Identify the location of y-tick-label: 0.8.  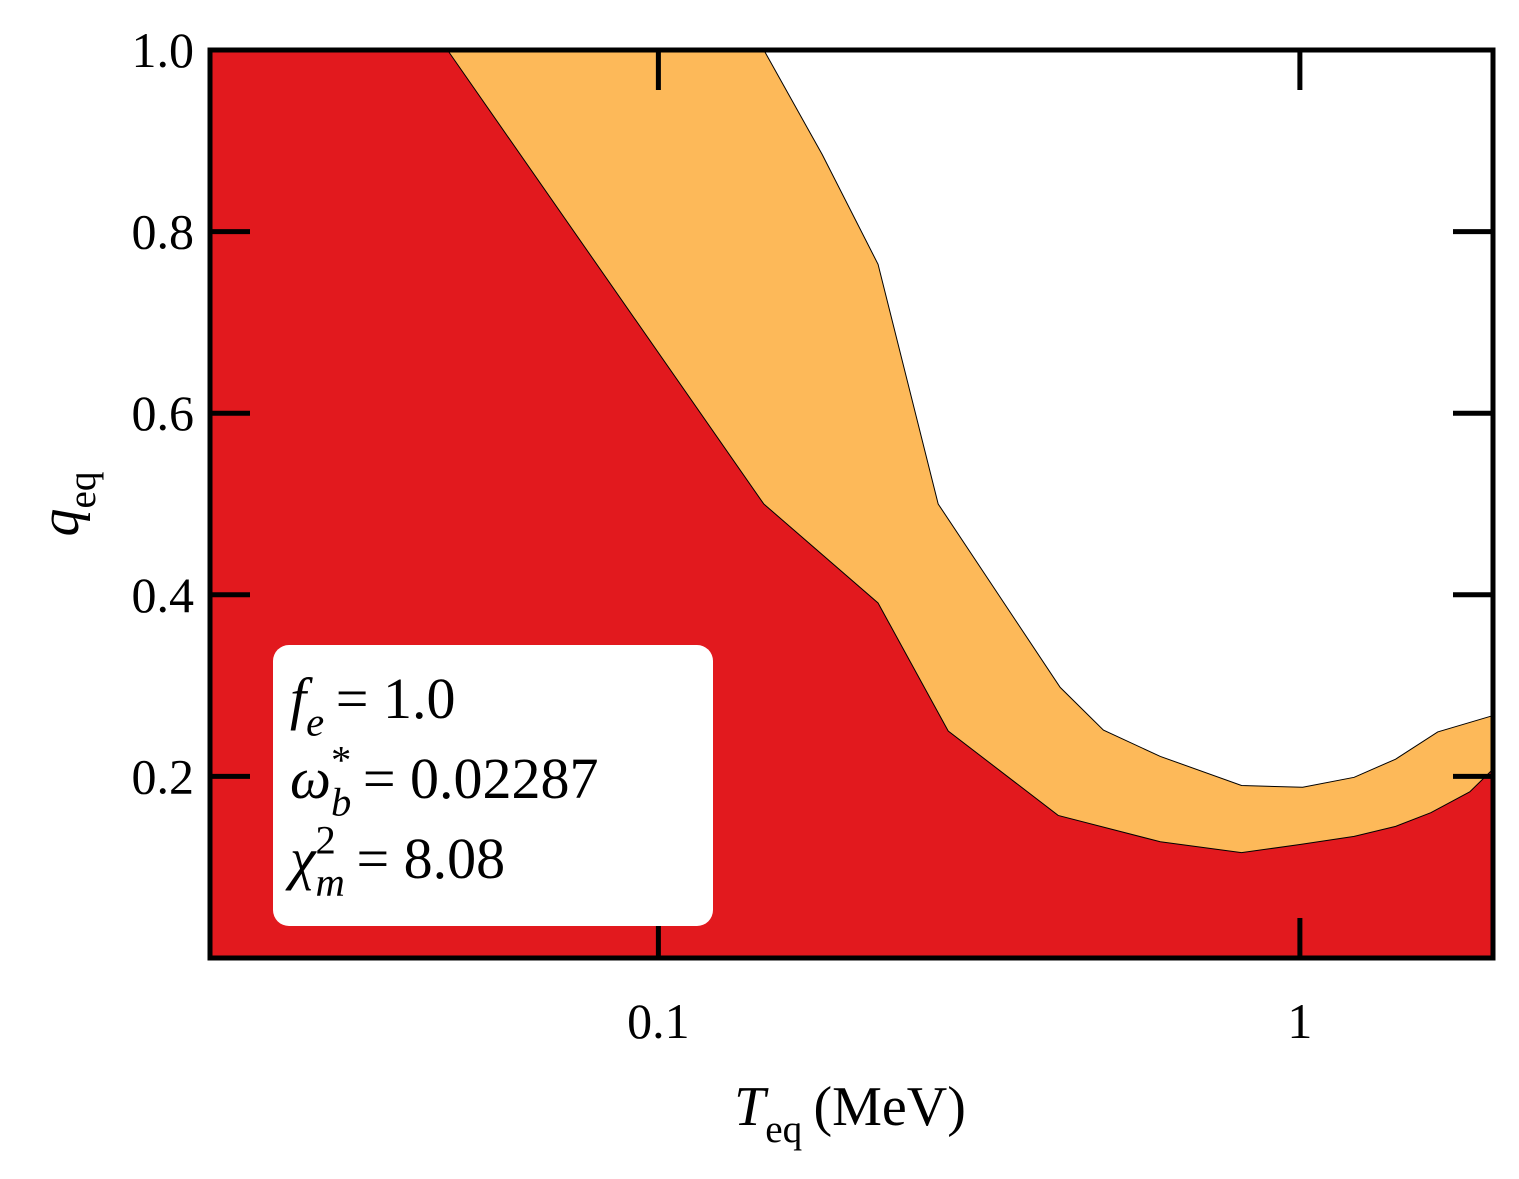
(163, 232).